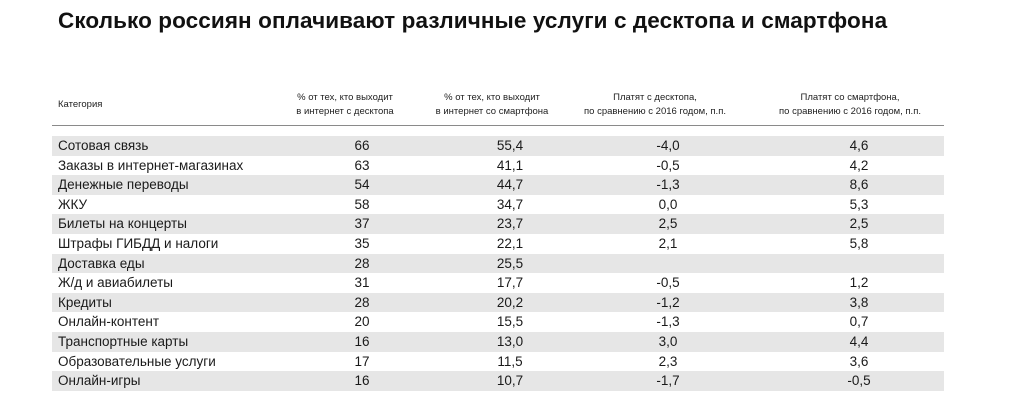  What do you see at coordinates (859, 322) in the screenshot?
I see `smartphone-change-cell: 0,7` at bounding box center [859, 322].